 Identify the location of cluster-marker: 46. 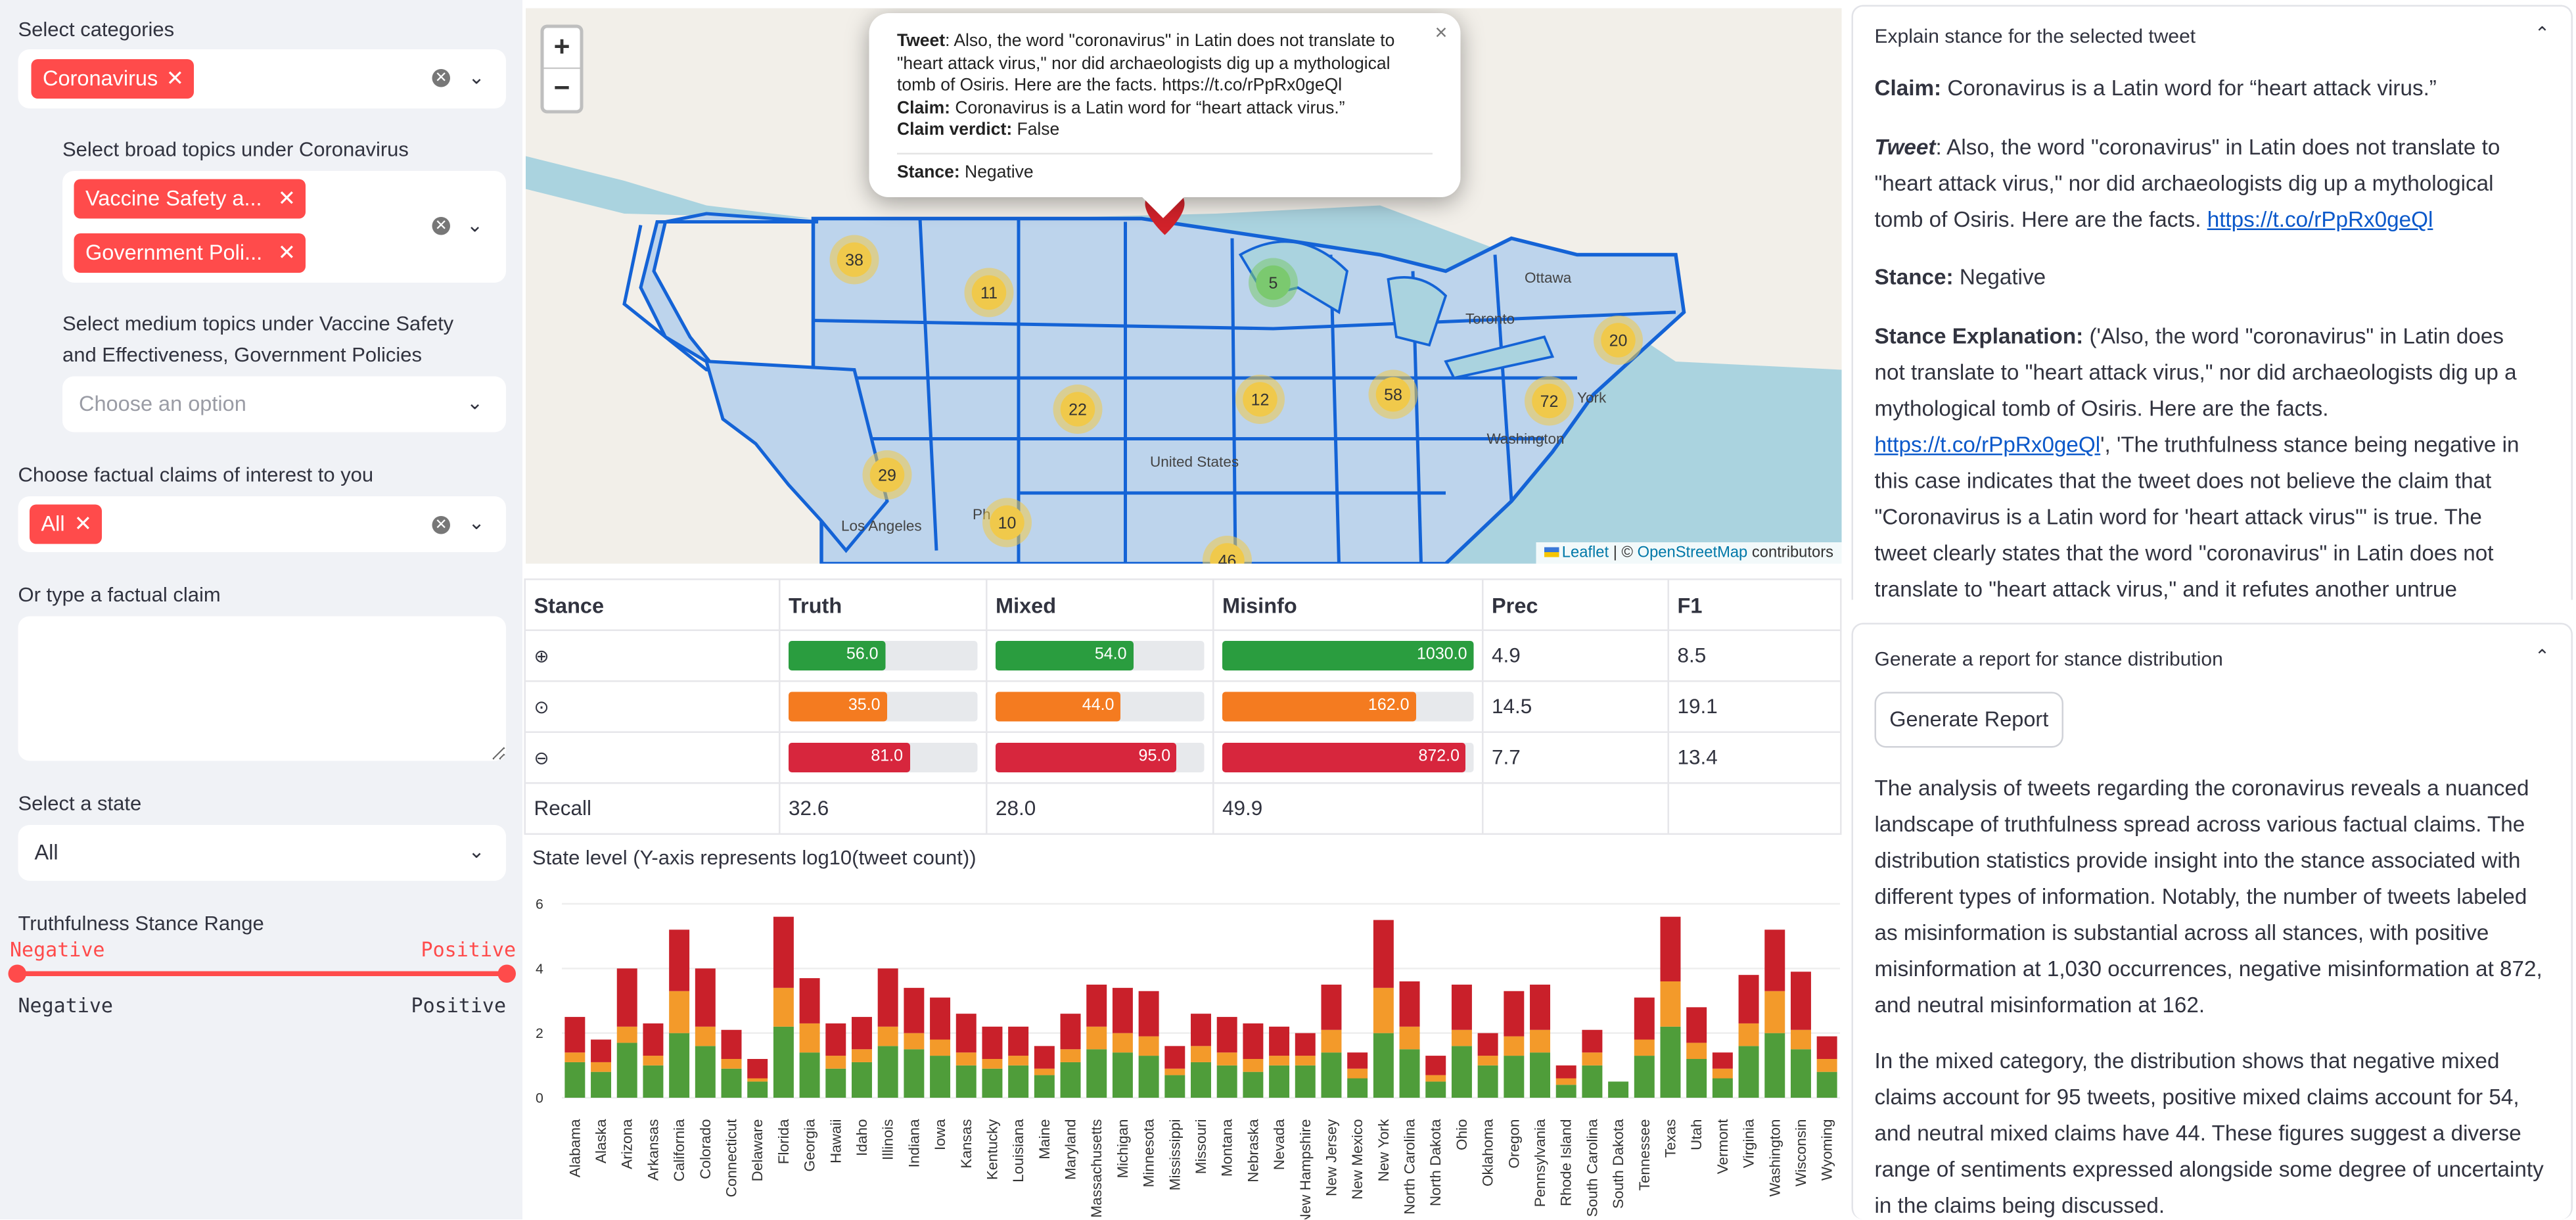
(1227, 550).